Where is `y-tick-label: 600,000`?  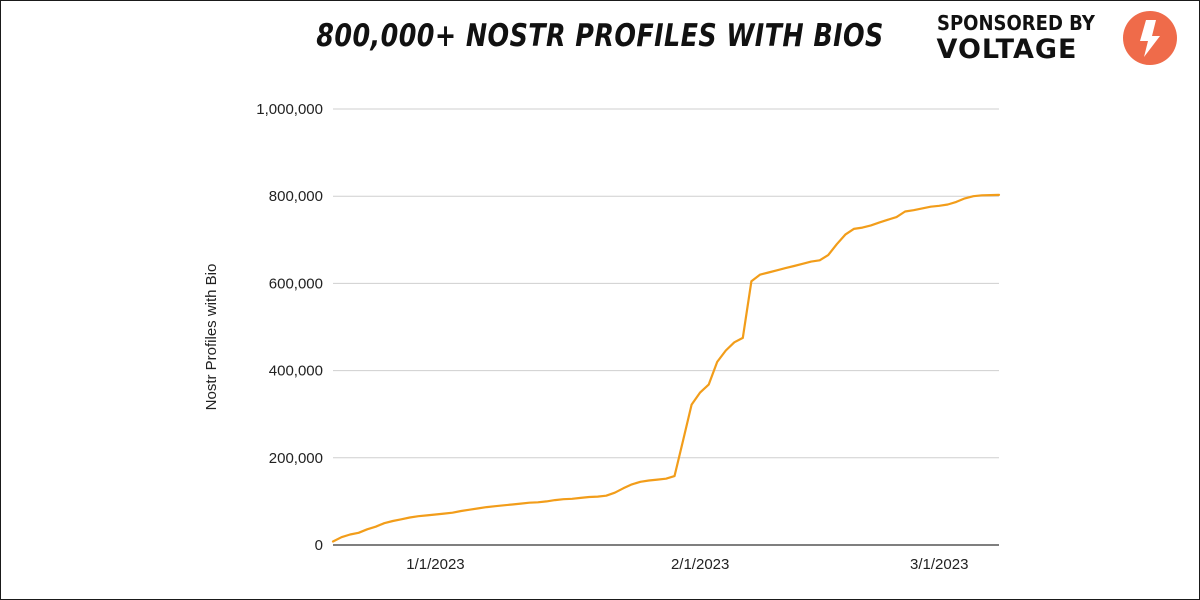
y-tick-label: 600,000 is located at coordinates (296, 283).